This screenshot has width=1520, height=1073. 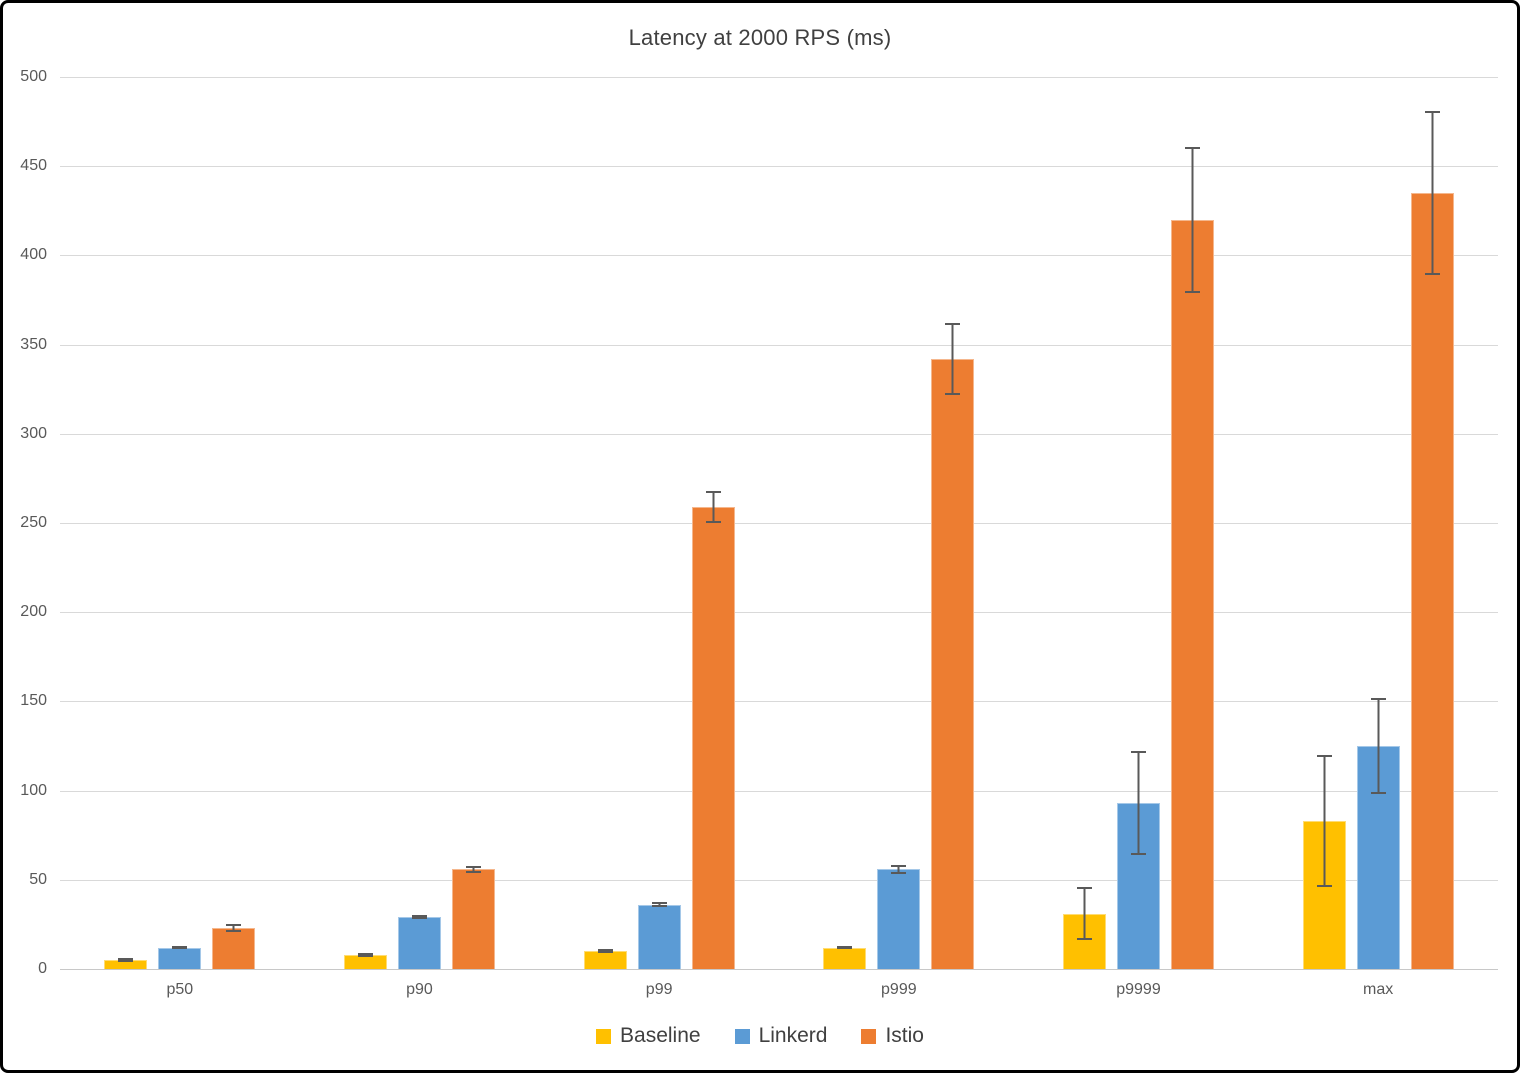 I want to click on y-axis-tick-label: 300, so click(x=33, y=433).